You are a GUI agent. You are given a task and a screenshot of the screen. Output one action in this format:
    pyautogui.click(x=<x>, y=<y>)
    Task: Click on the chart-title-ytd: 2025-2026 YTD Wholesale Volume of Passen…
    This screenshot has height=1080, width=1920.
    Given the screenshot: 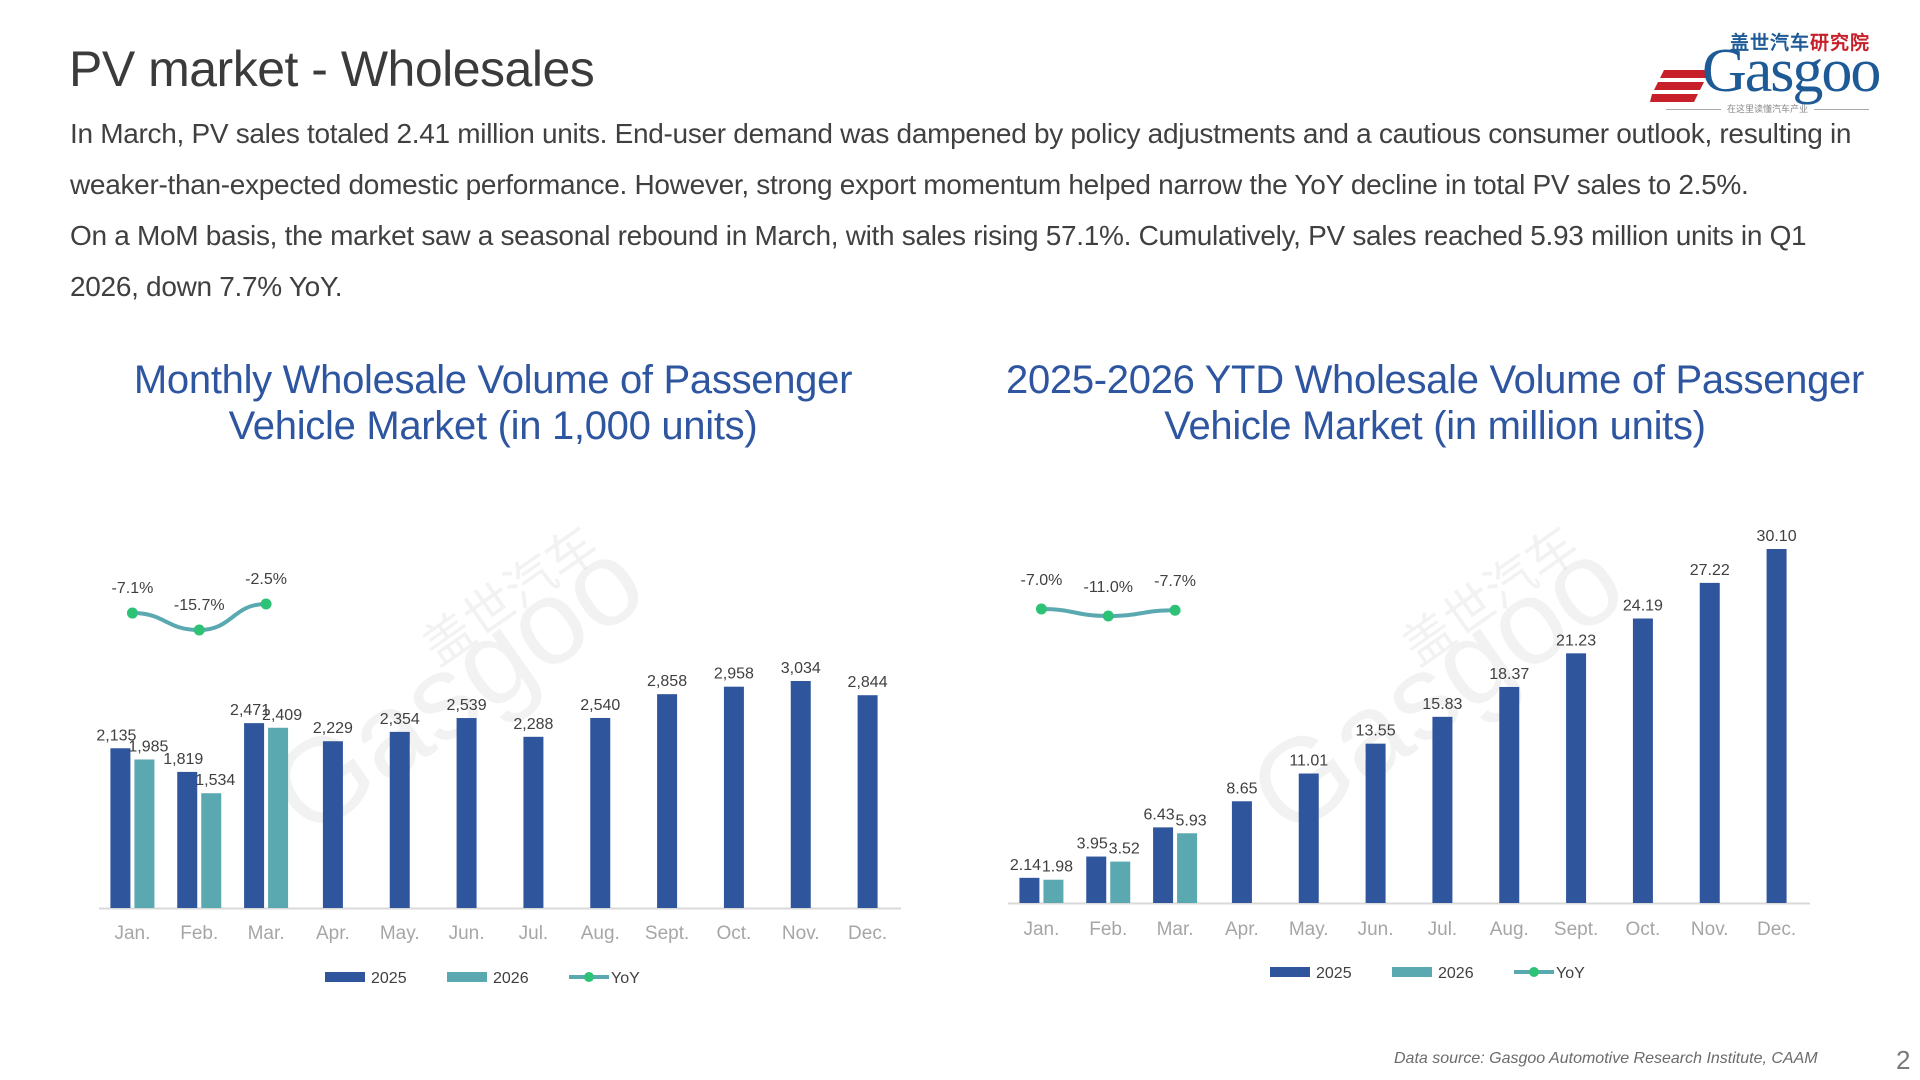 What is the action you would take?
    pyautogui.click(x=1435, y=403)
    